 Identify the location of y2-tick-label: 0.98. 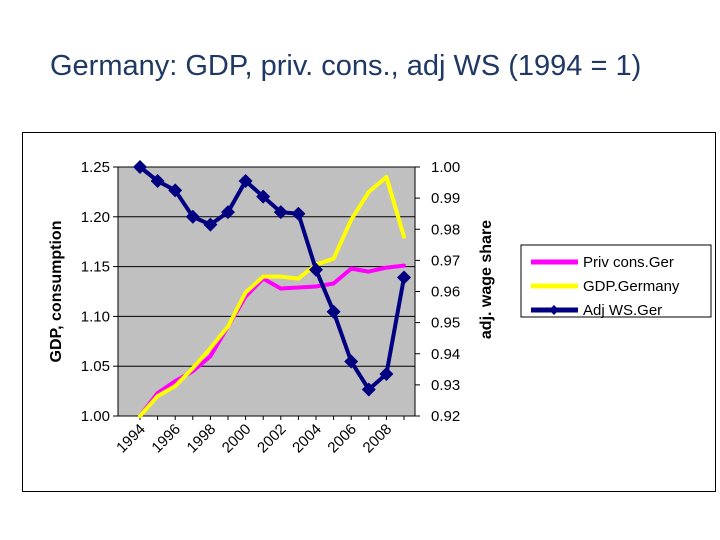
(445, 229).